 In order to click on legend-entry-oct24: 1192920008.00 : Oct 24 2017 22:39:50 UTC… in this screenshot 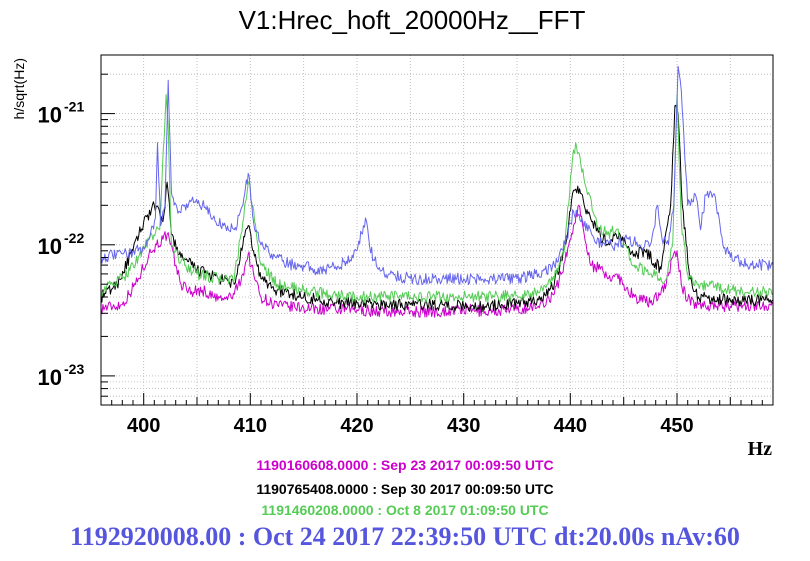, I will do `click(405, 536)`.